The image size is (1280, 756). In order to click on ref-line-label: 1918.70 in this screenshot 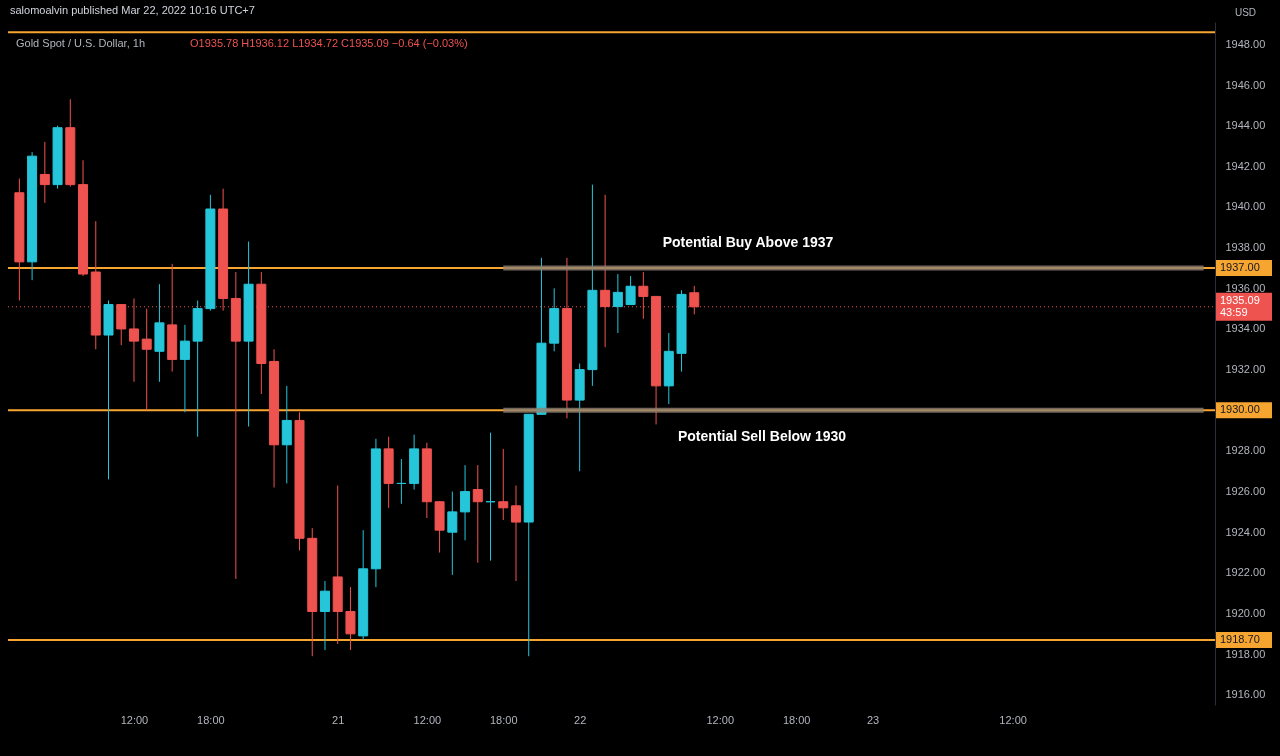, I will do `click(1240, 638)`.